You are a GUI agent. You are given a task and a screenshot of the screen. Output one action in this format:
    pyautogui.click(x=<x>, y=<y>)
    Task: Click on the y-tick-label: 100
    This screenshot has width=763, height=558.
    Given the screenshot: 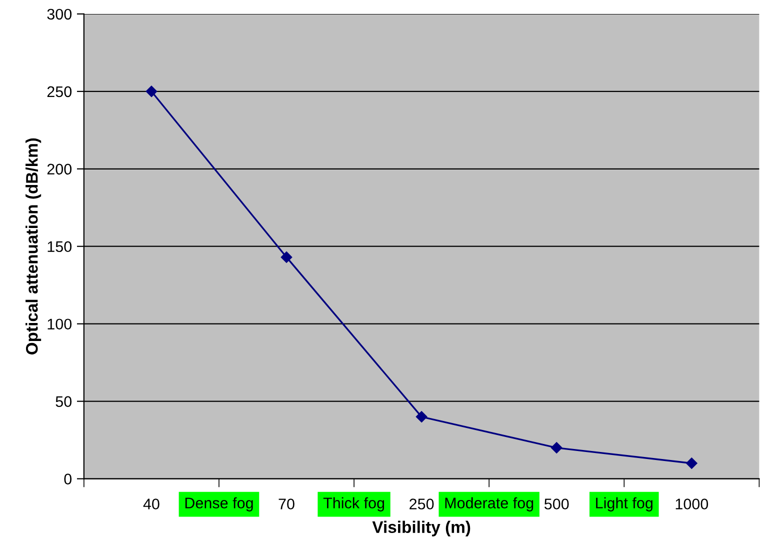 What is the action you would take?
    pyautogui.click(x=60, y=324)
    